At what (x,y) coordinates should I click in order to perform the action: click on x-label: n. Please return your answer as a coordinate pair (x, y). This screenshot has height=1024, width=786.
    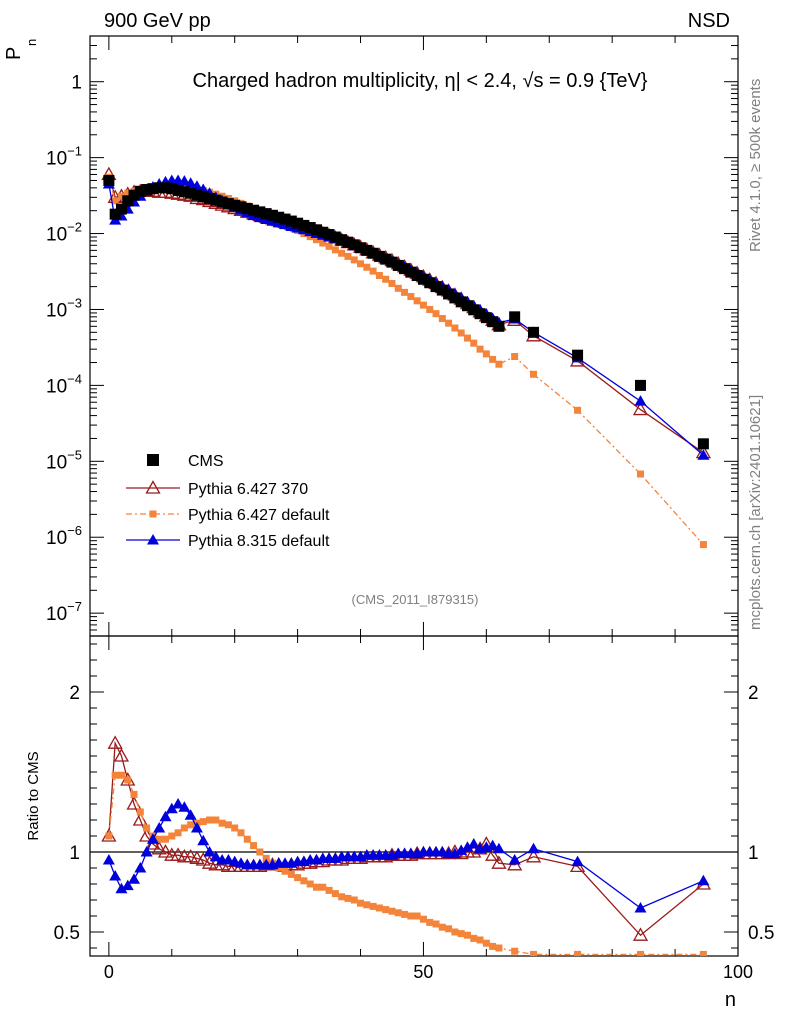
    Looking at the image, I should click on (730, 1000).